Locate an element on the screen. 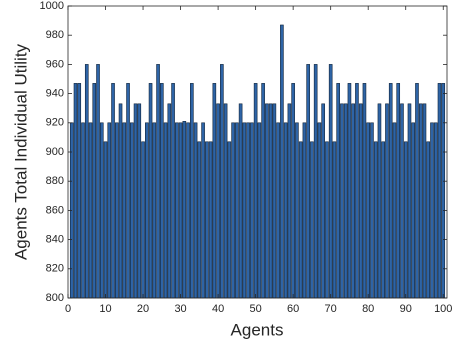  x-tick-label: 50 is located at coordinates (255, 309).